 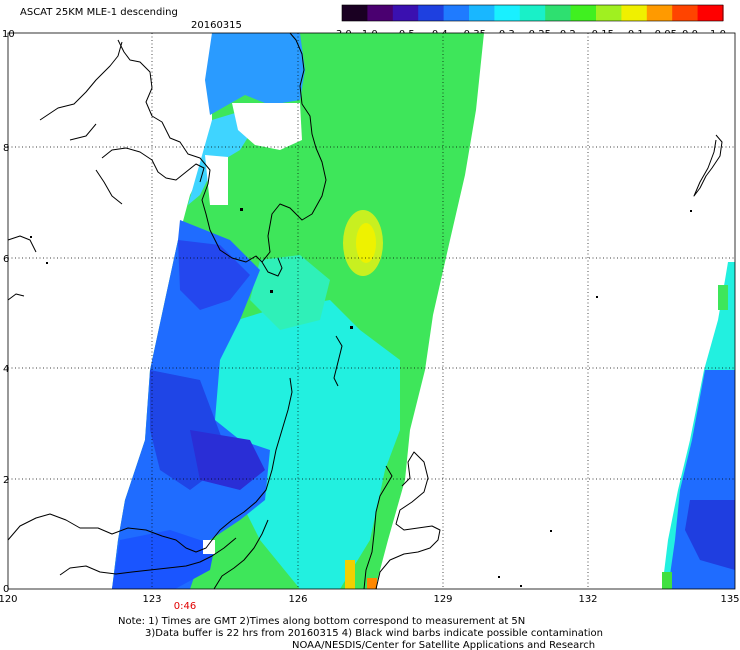 I want to click on colorbar-swatches, so click(x=533, y=13).